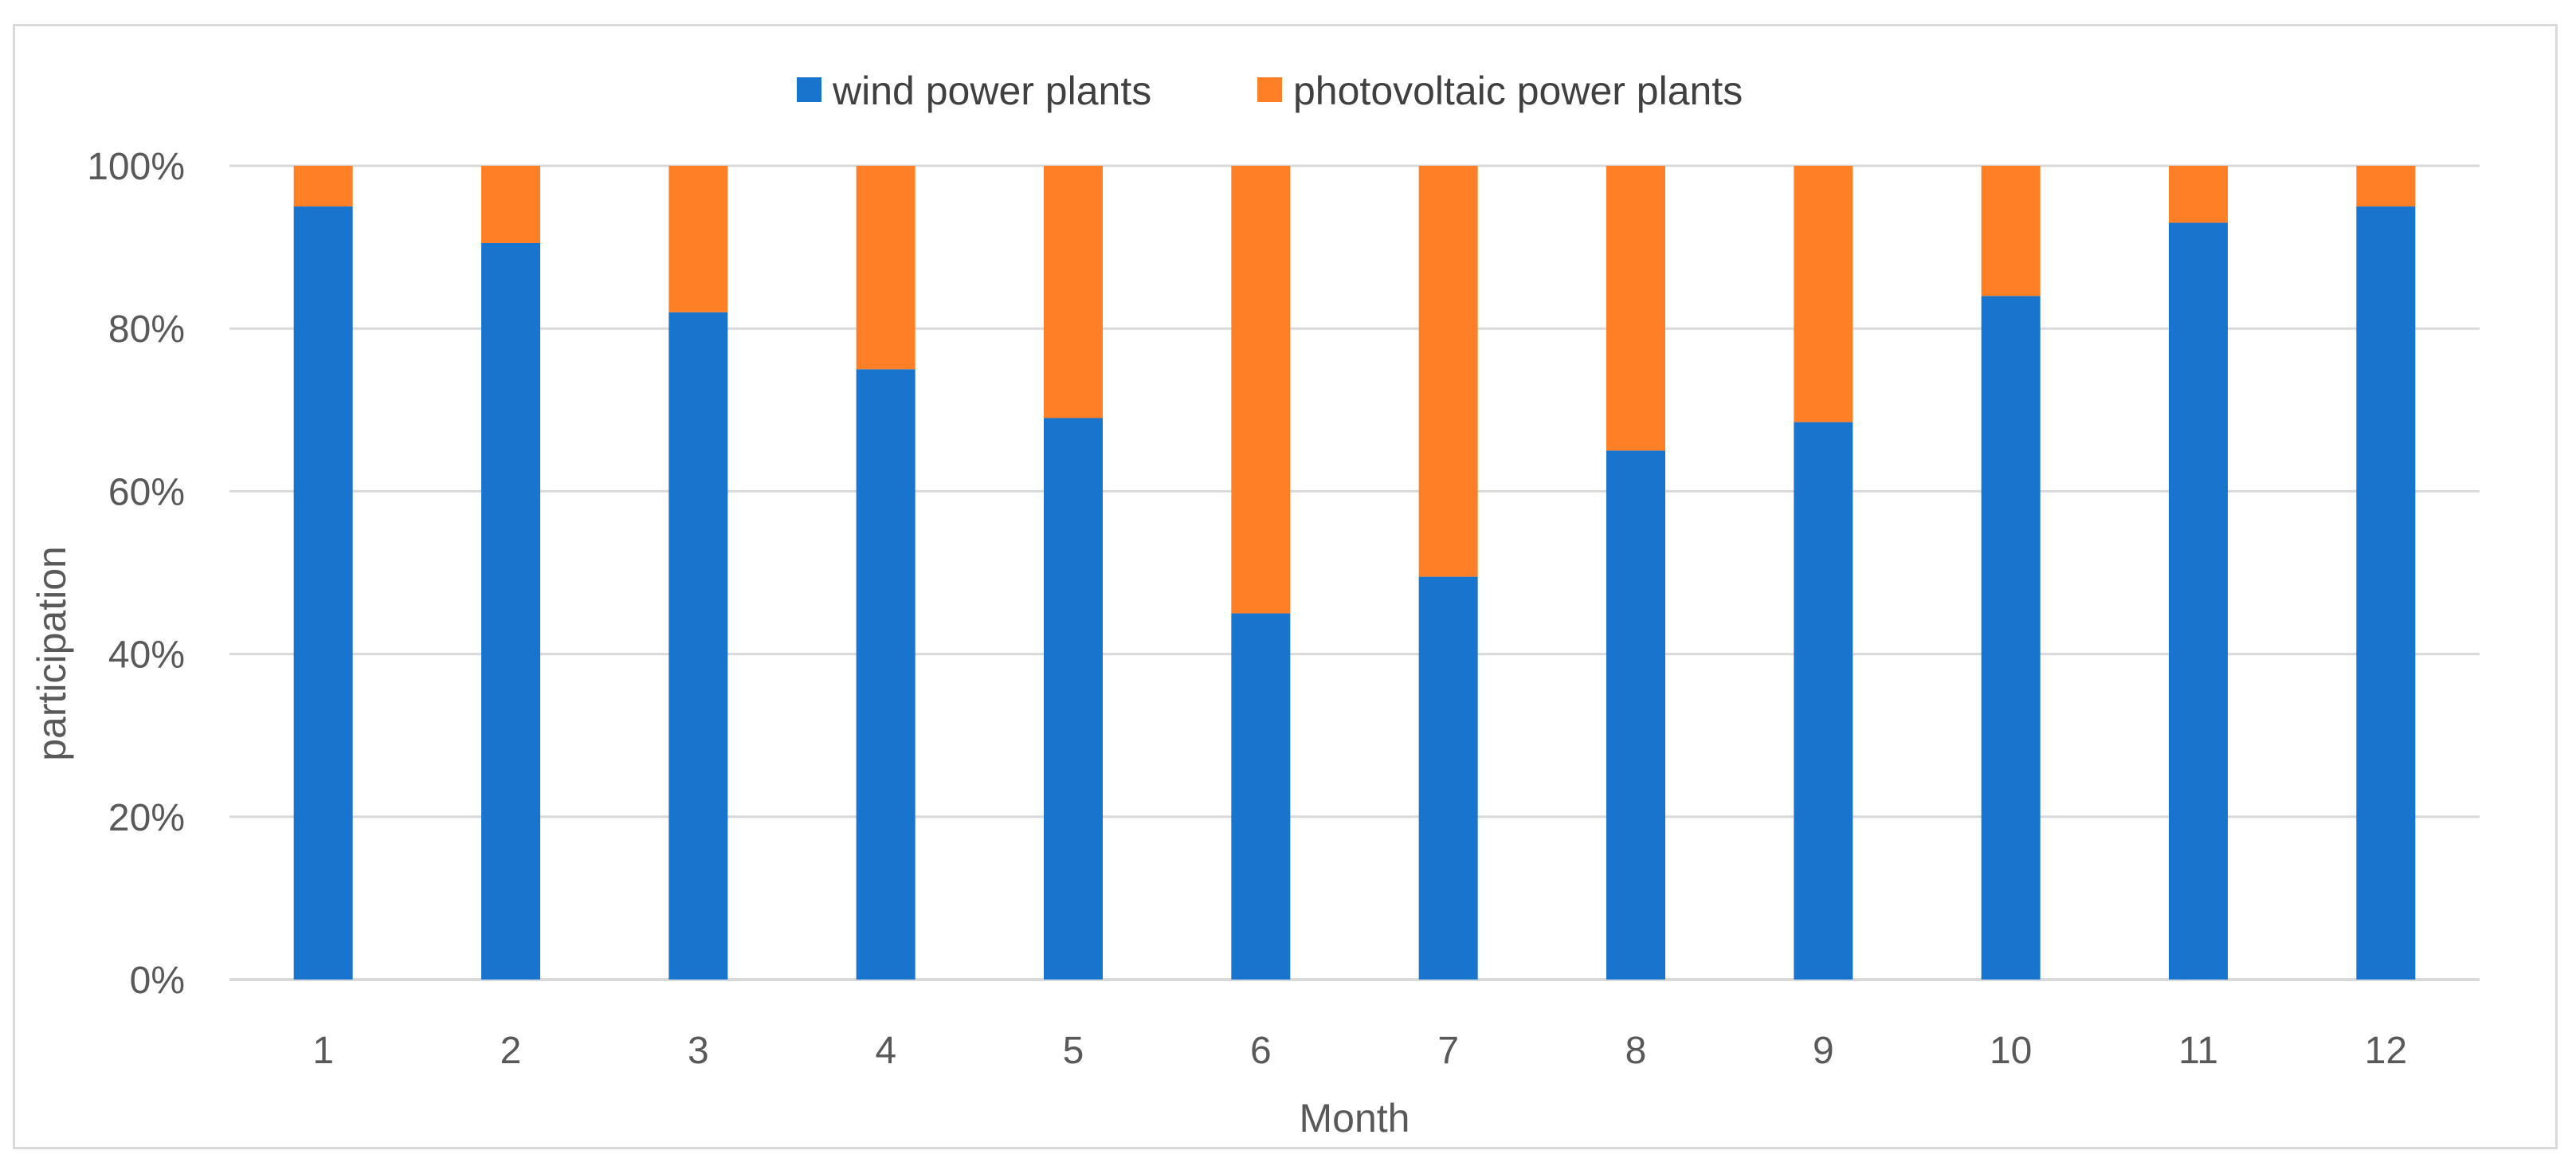  Describe the element at coordinates (1636, 1051) in the screenshot. I see `x-tick-label: 8` at that location.